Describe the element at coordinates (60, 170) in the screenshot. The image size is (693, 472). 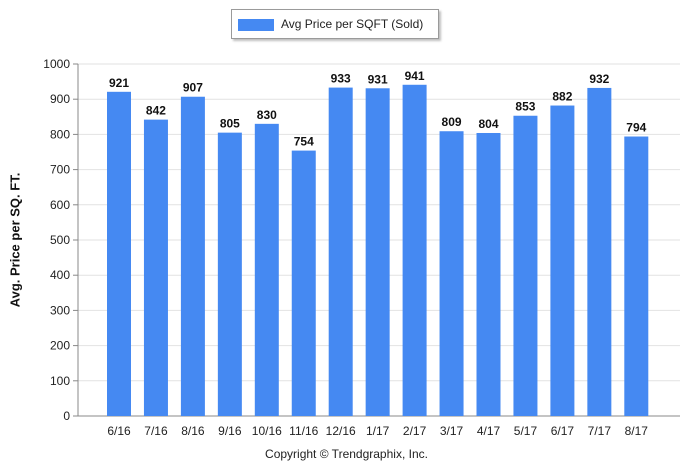
I see `y-tick-label: 700` at that location.